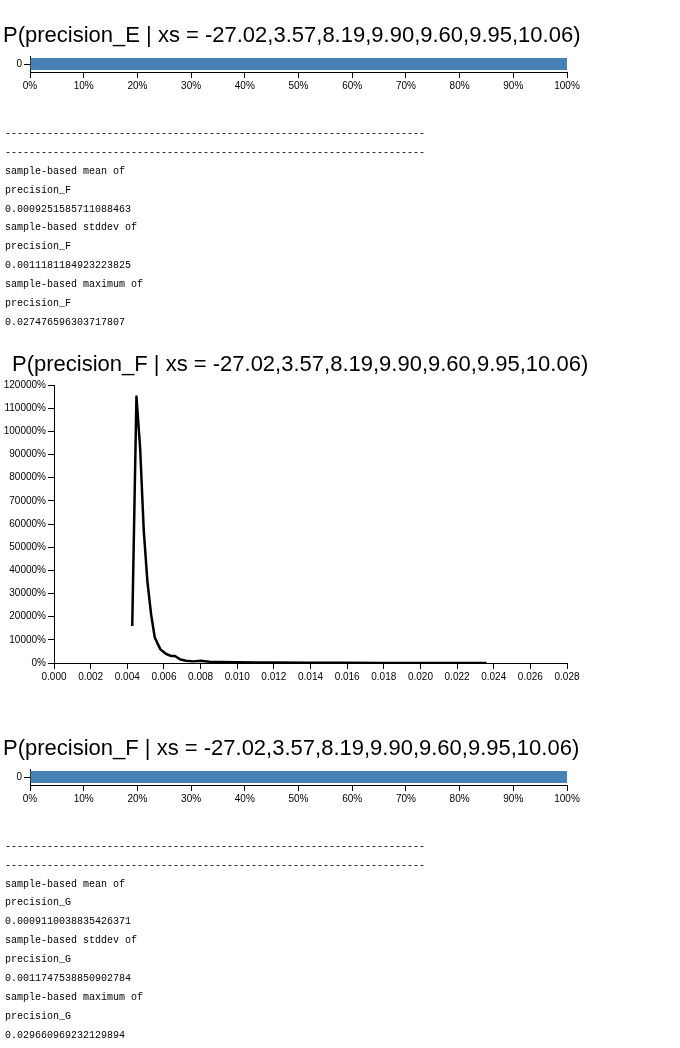 The image size is (680, 1048). I want to click on x-tick-label: 0.026, so click(530, 676).